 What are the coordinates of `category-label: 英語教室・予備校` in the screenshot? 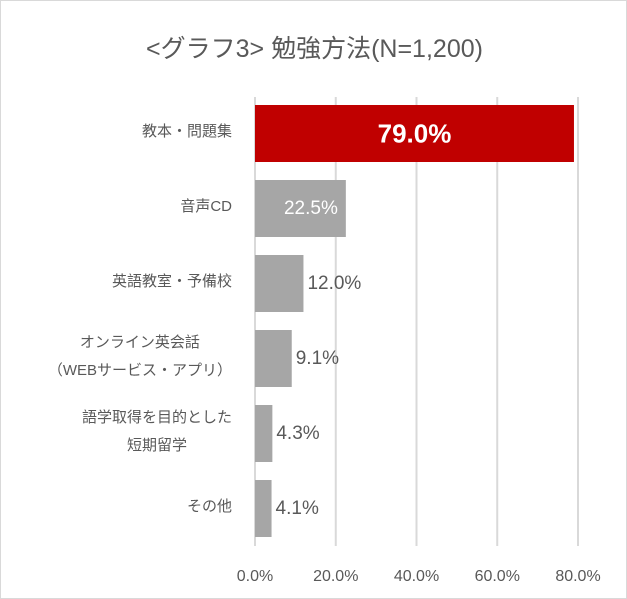 It's located at (171, 281).